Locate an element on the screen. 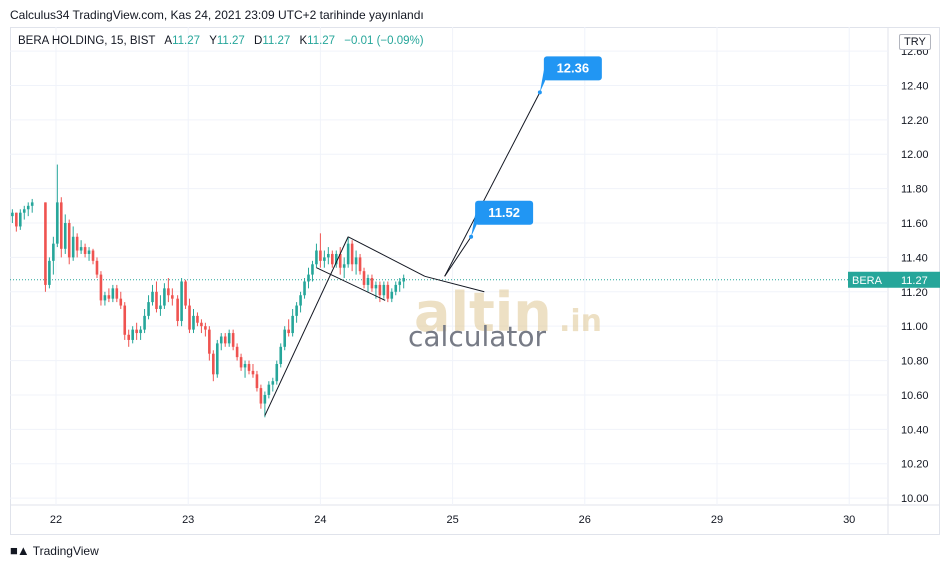 The width and height of the screenshot is (949, 568). legend-change: −0.01 (−0.09%) is located at coordinates (384, 41).